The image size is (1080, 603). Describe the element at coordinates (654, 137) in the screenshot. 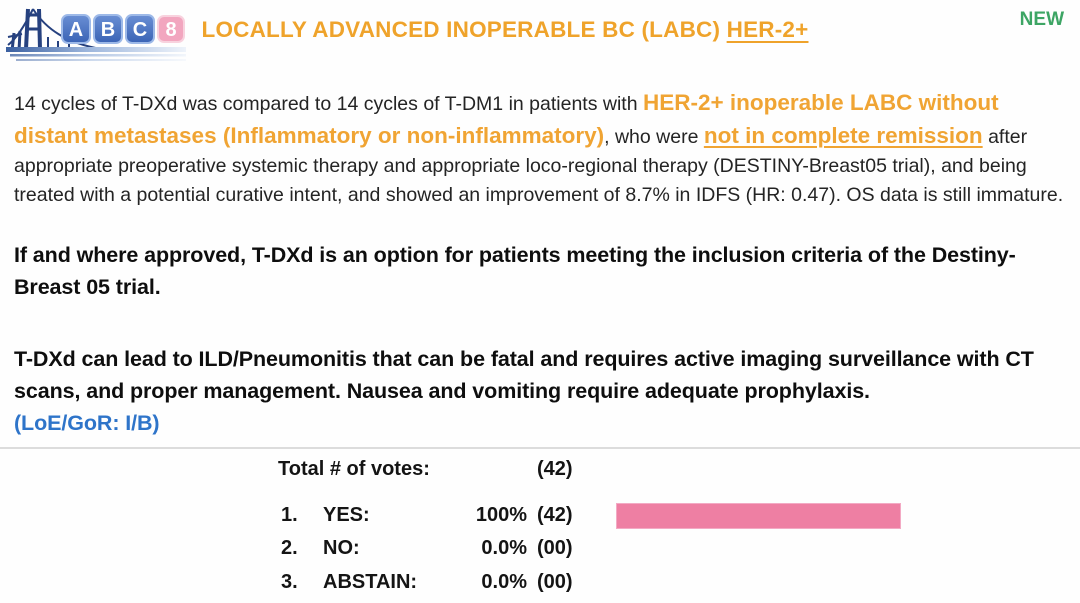

I see `intro-seg-plain-2: , who were` at that location.